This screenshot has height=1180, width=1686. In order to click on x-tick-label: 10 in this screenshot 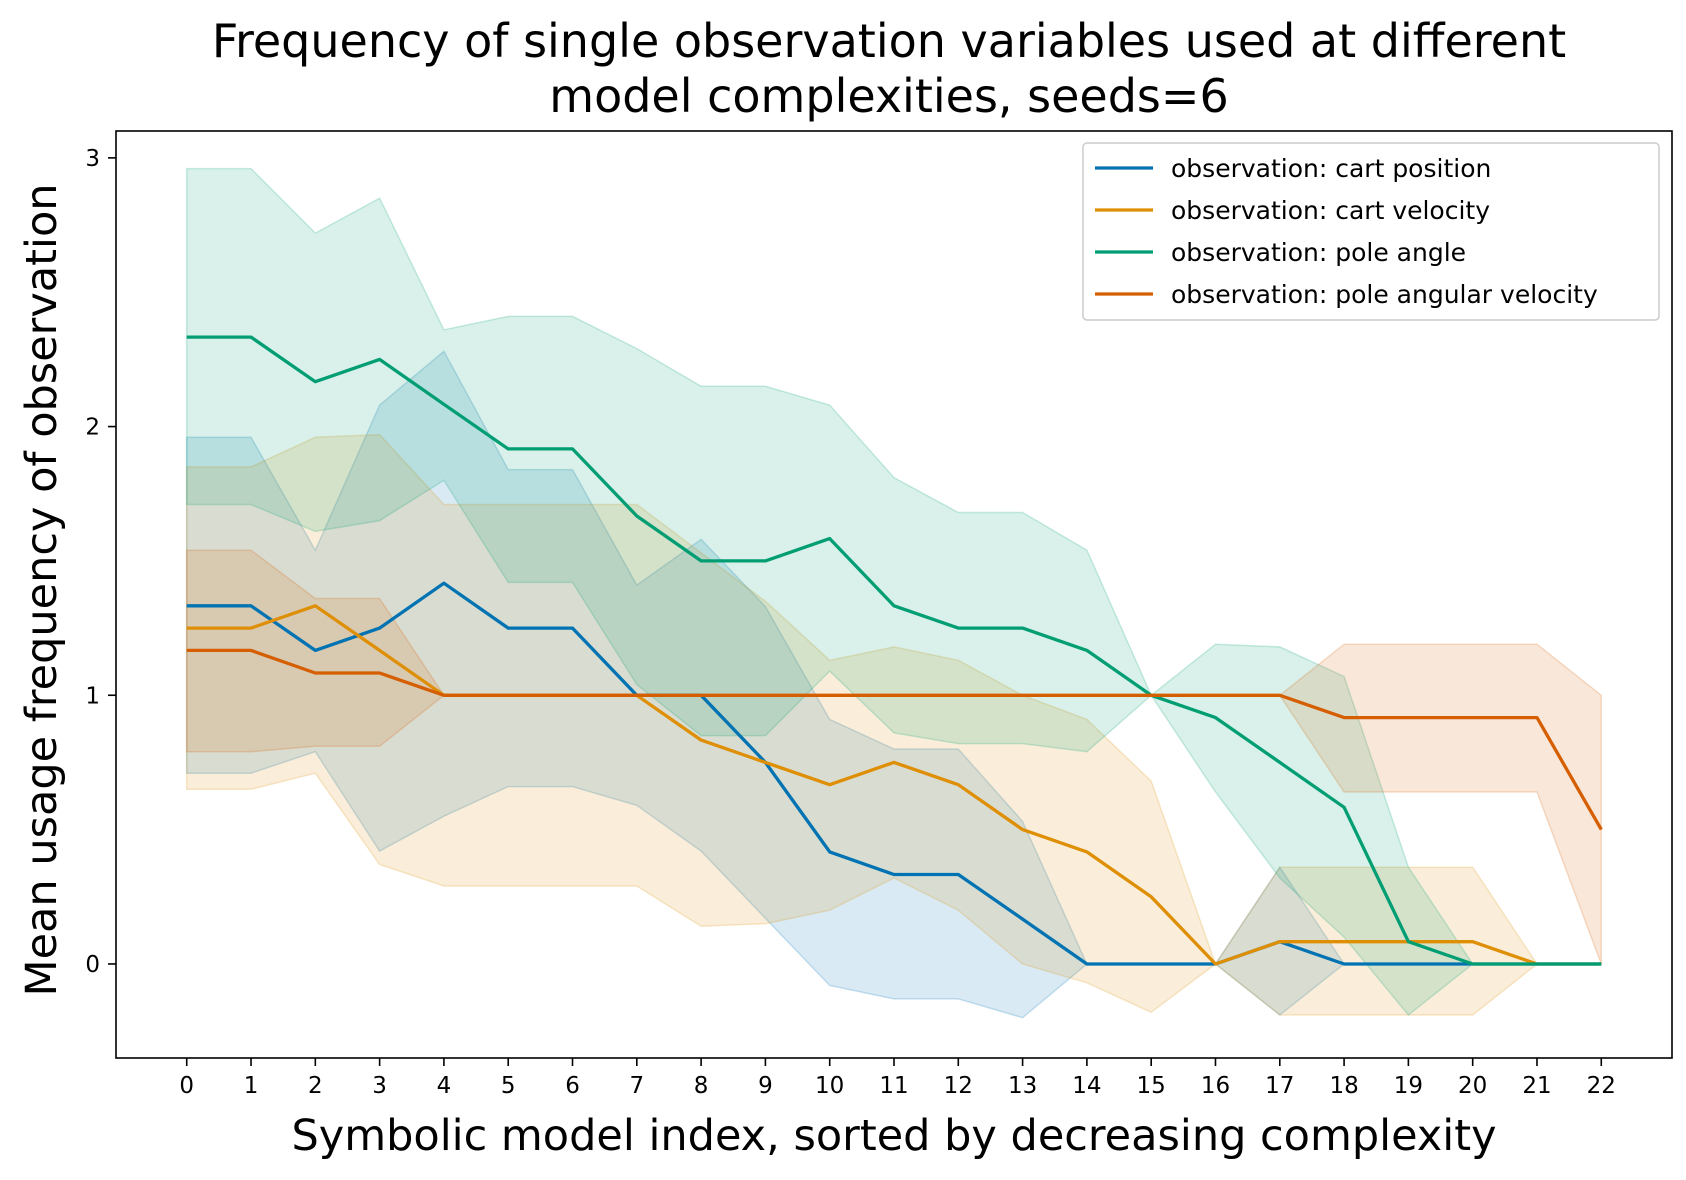, I will do `click(829, 1086)`.